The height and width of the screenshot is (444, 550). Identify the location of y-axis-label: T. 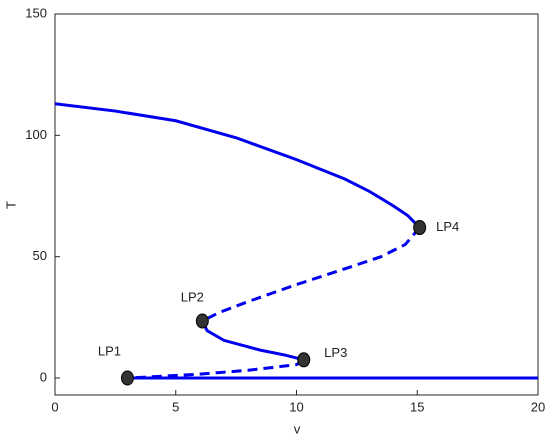
(10, 205).